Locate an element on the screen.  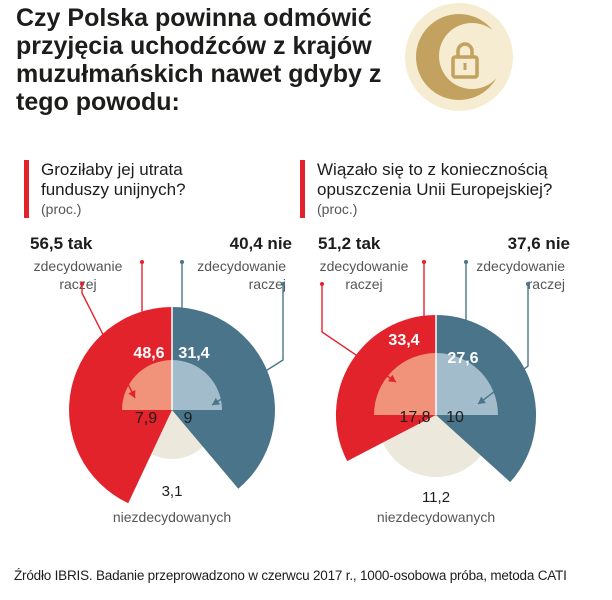
padlock-shackle is located at coordinates (465, 50).